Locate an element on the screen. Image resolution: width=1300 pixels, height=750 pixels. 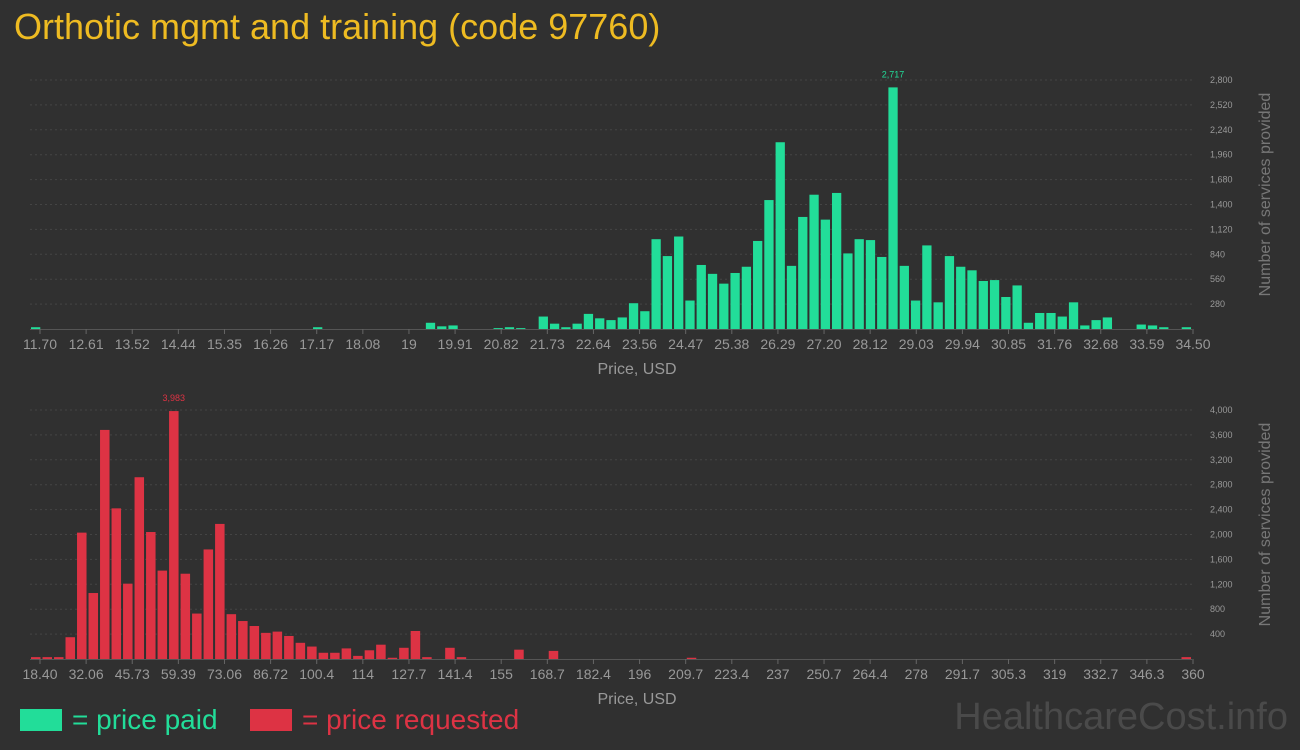
legend-label-requested: = price requested is located at coordinates (411, 719).